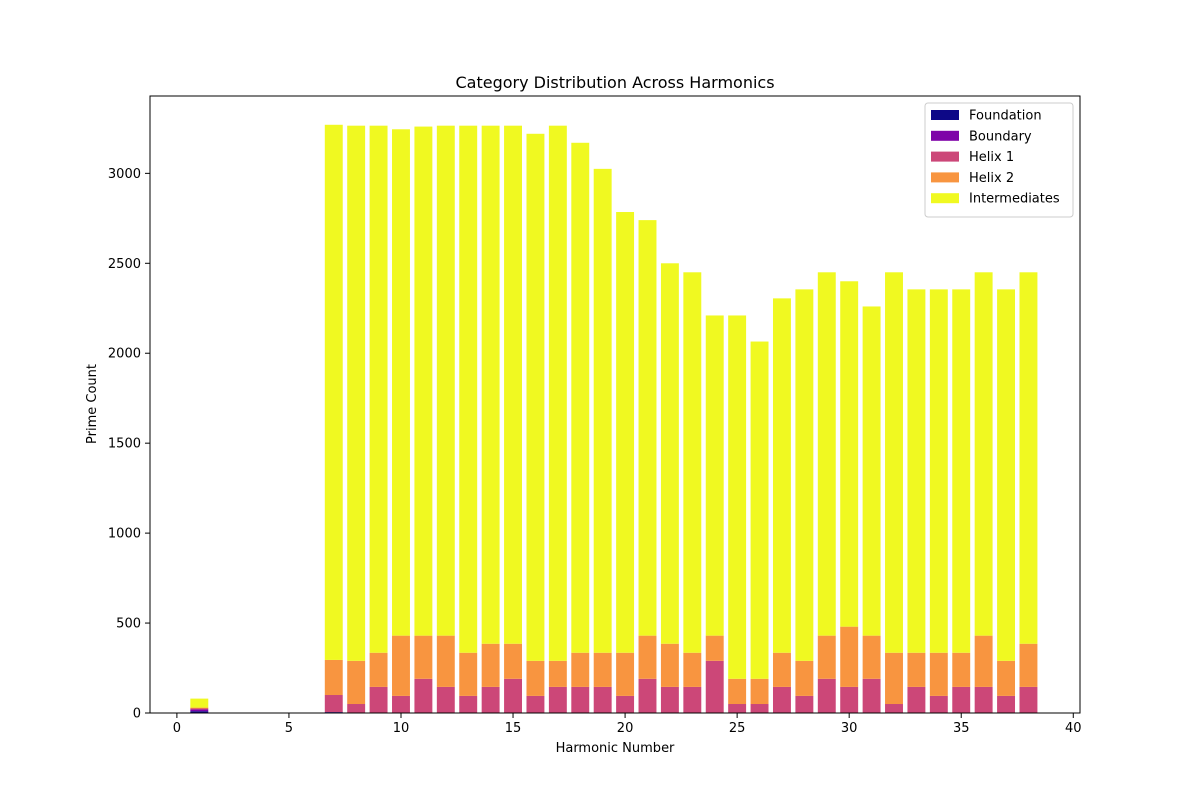 Image resolution: width=1200 pixels, height=804 pixels. Describe the element at coordinates (602, 669) in the screenshot. I see `bar-helix-2-h19` at that location.